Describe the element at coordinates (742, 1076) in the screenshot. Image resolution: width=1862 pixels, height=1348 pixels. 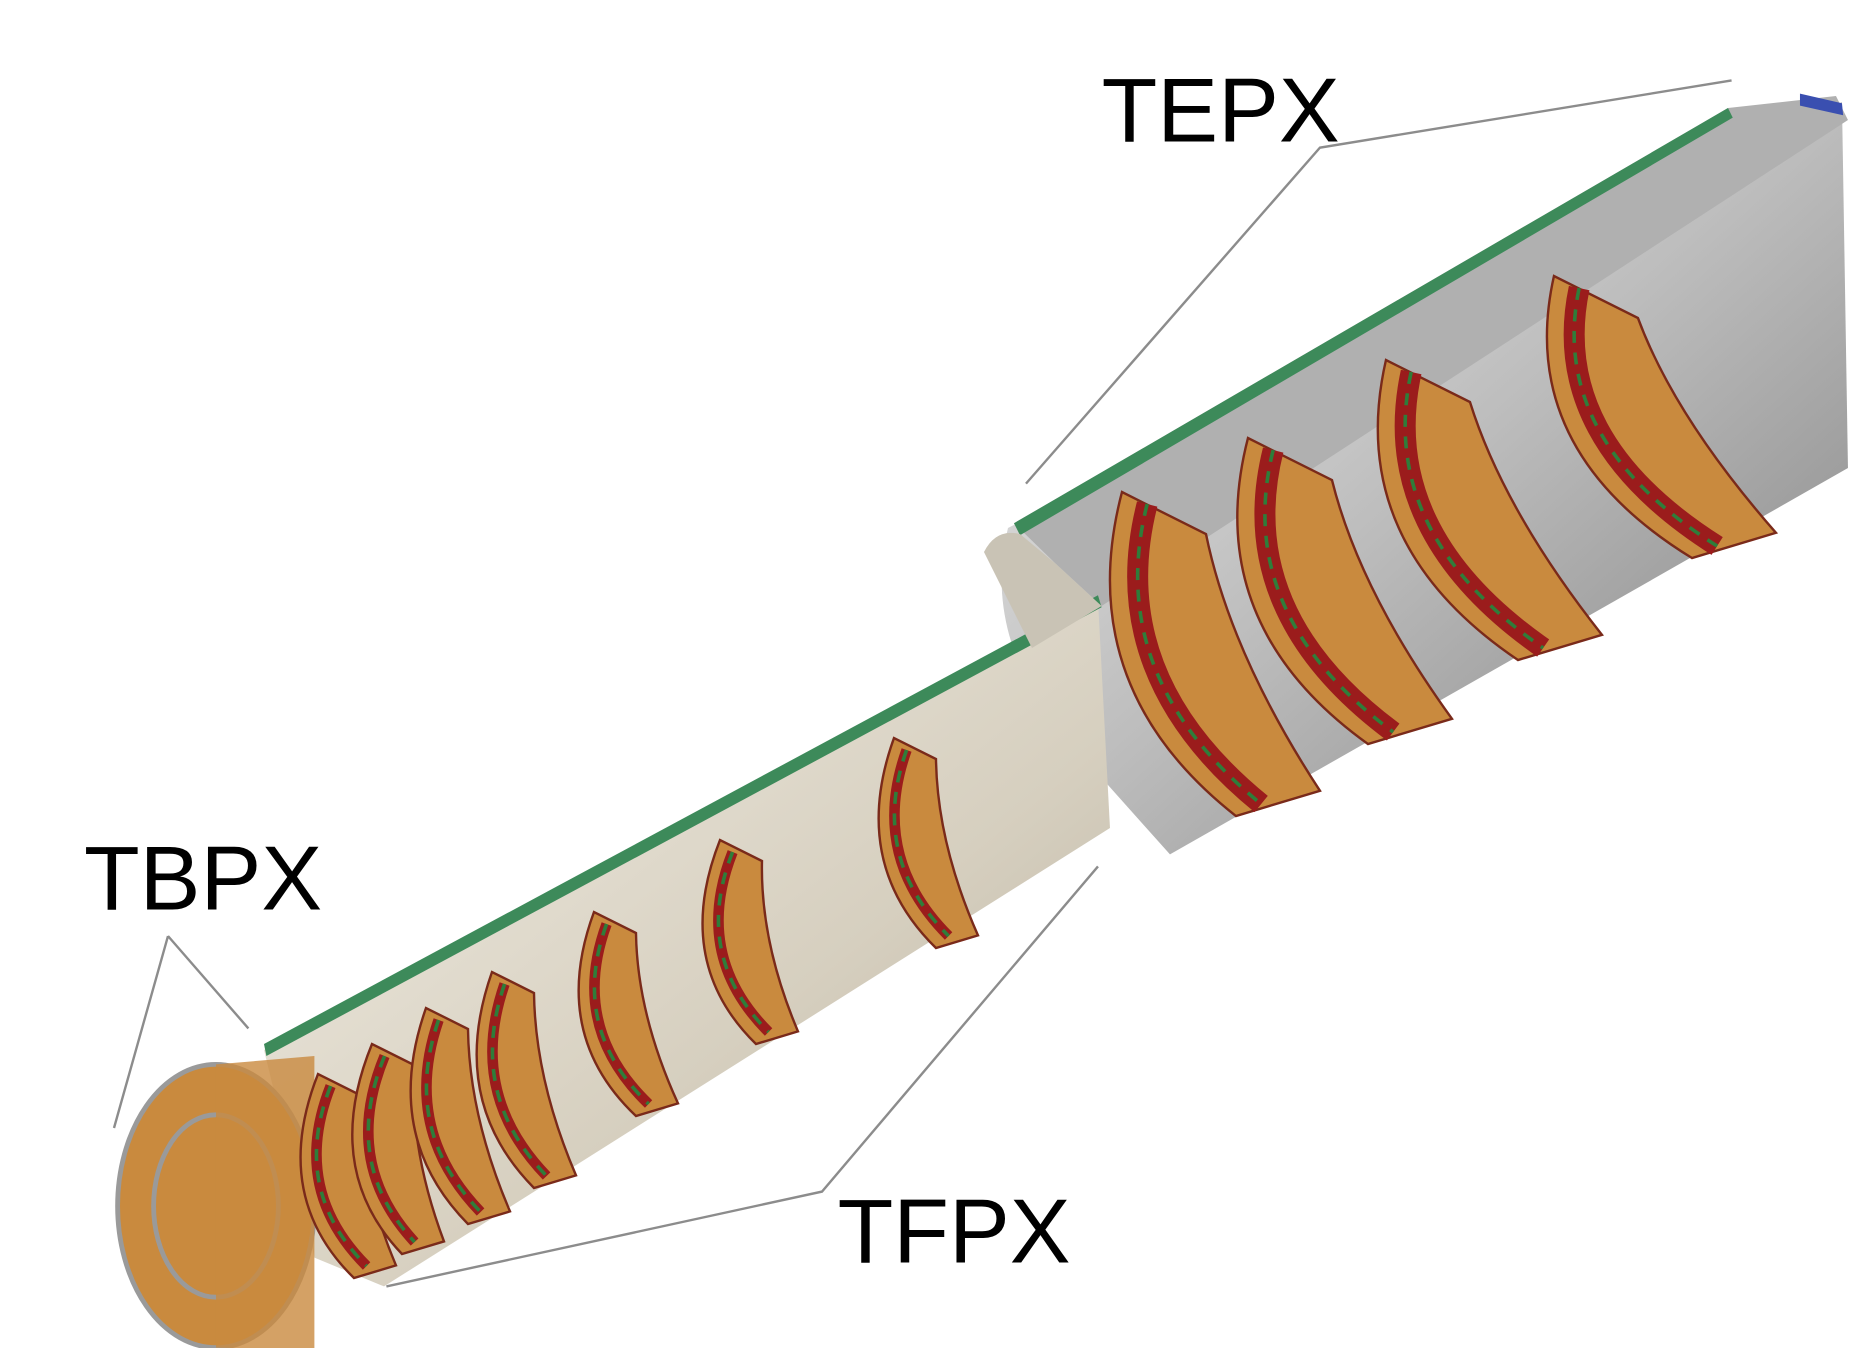
I see `tfpx-leader` at that location.